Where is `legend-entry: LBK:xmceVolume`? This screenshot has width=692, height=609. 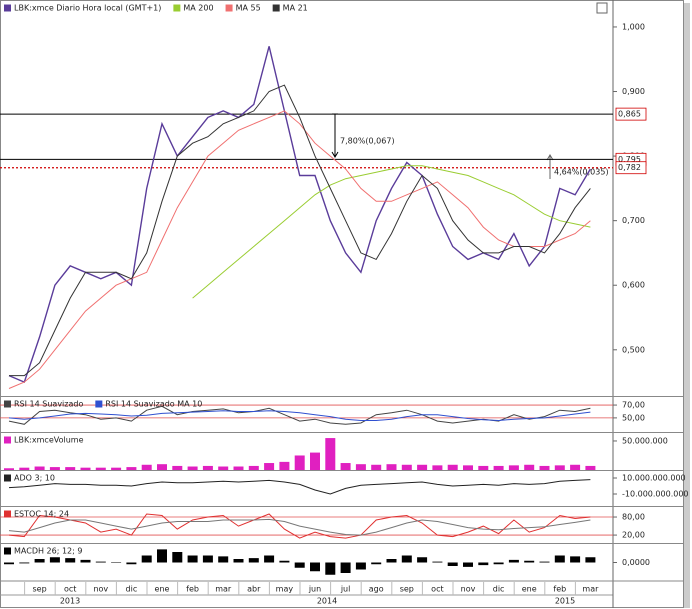
legend-entry: LBK:xmceVolume is located at coordinates (49, 440).